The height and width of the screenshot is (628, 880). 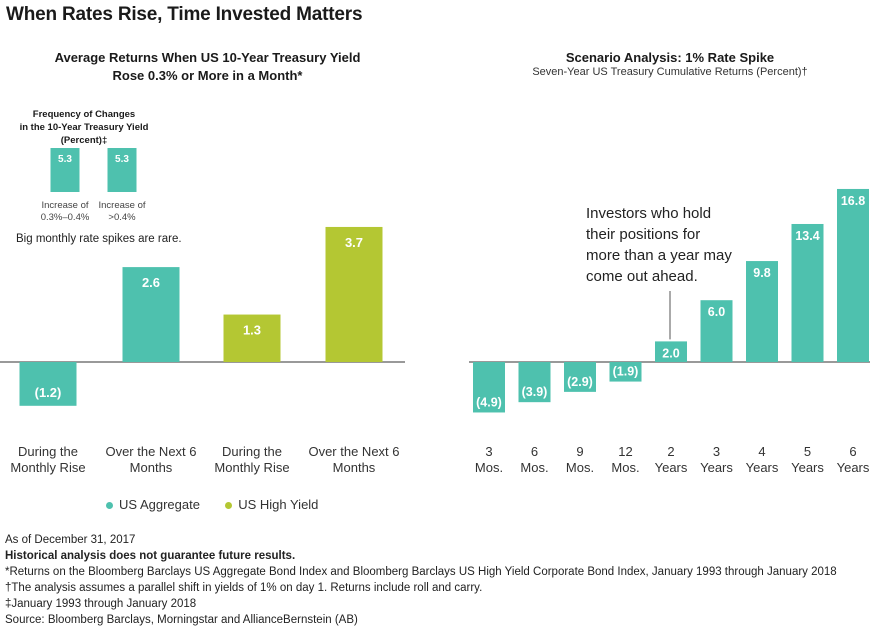 I want to click on category-label: 12, so click(x=625, y=451).